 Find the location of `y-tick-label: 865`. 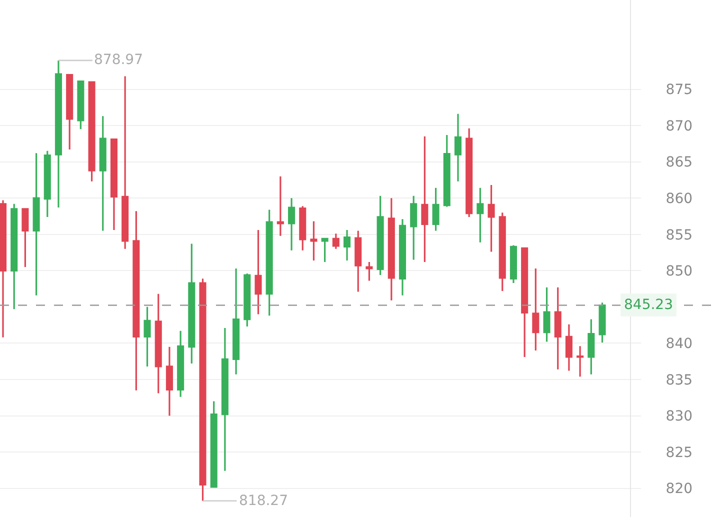

y-tick-label: 865 is located at coordinates (679, 162).